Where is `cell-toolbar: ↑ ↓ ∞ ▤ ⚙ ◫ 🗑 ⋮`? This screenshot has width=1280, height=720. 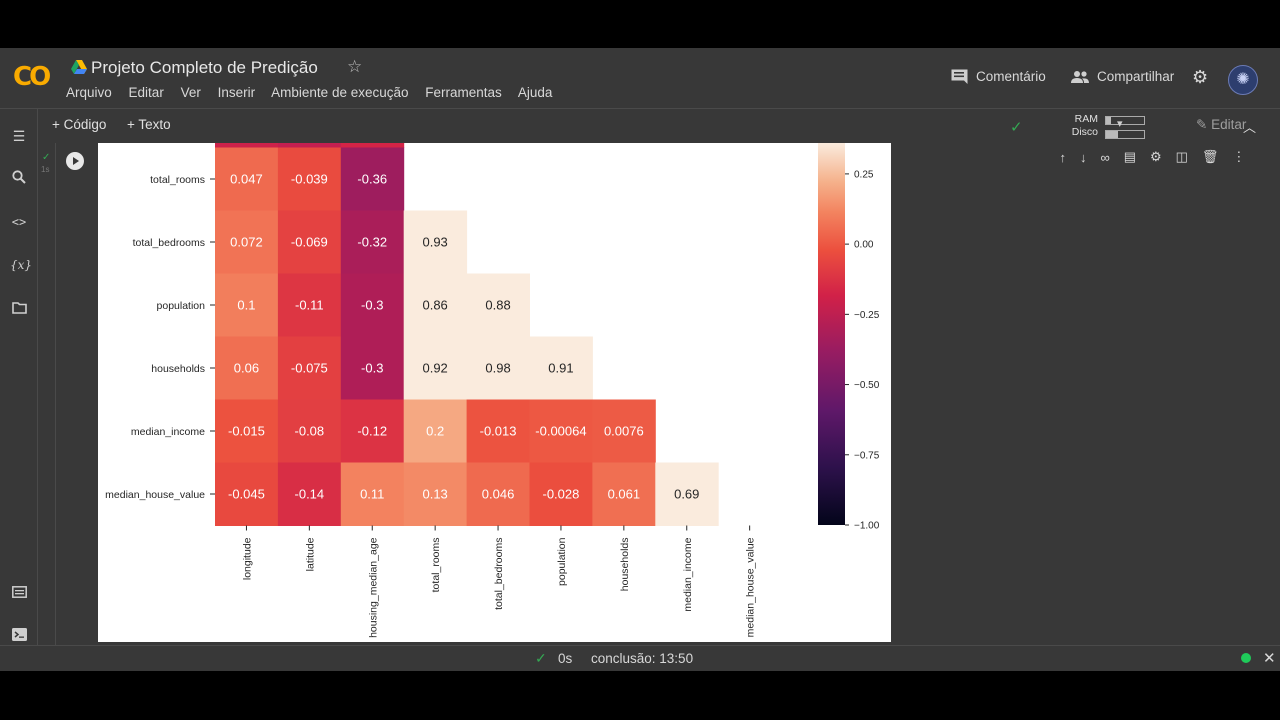 cell-toolbar: ↑ ↓ ∞ ▤ ⚙ ◫ 🗑 ⋮ is located at coordinates (1152, 157).